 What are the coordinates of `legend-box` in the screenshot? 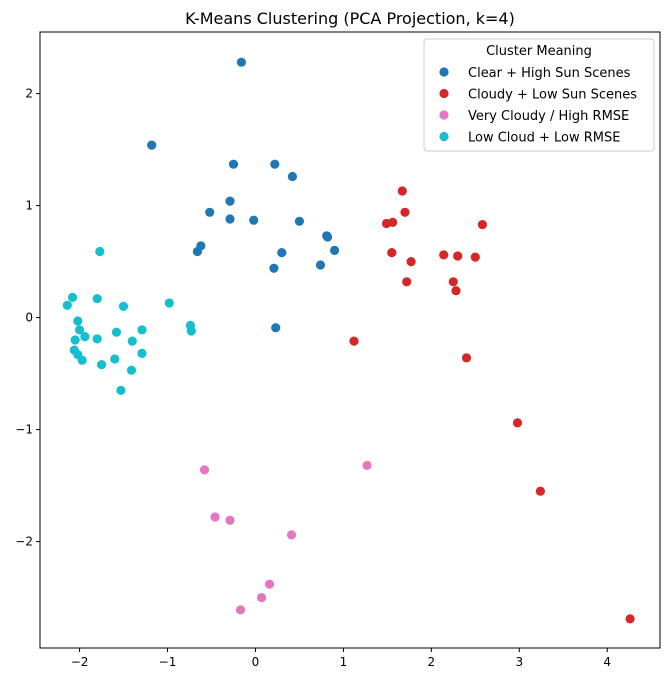 It's located at (539, 95).